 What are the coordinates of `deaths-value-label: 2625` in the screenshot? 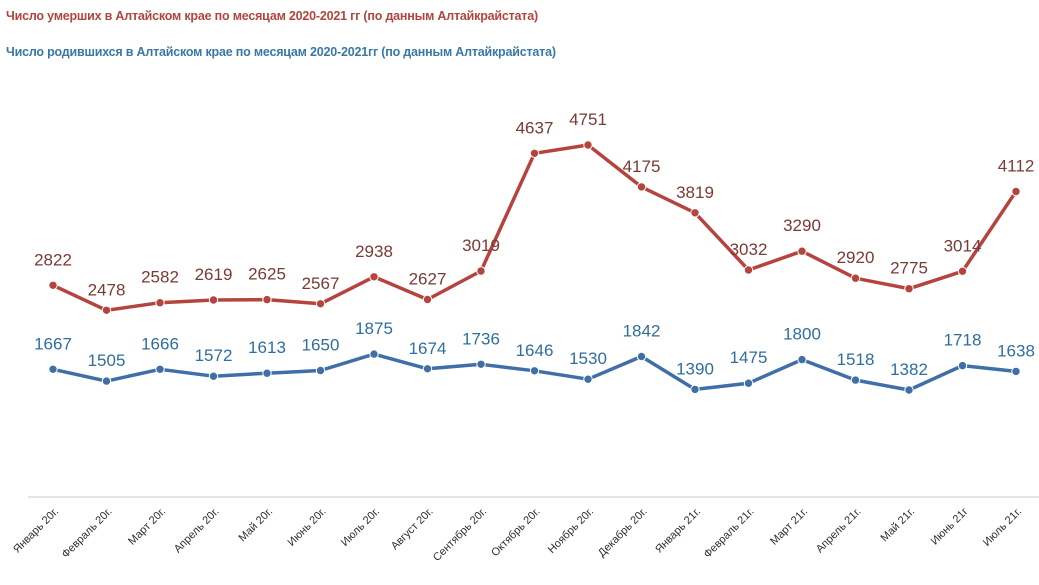 It's located at (267, 274).